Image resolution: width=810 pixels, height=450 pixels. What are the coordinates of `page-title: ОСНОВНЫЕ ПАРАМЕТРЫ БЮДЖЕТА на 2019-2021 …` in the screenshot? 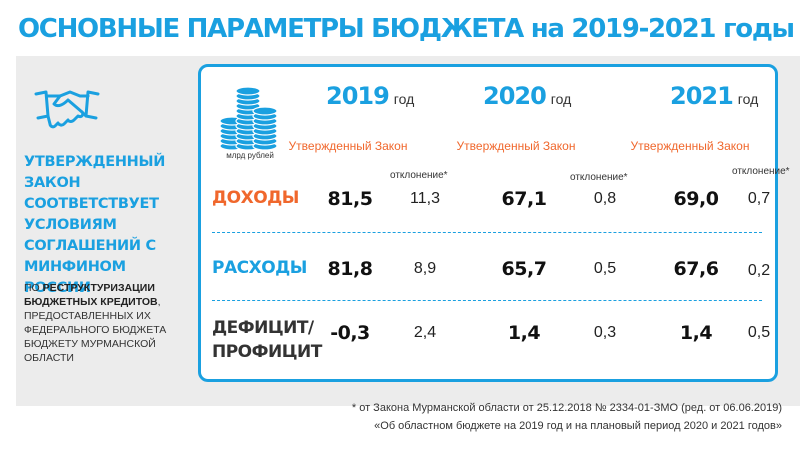 It's located at (406, 29).